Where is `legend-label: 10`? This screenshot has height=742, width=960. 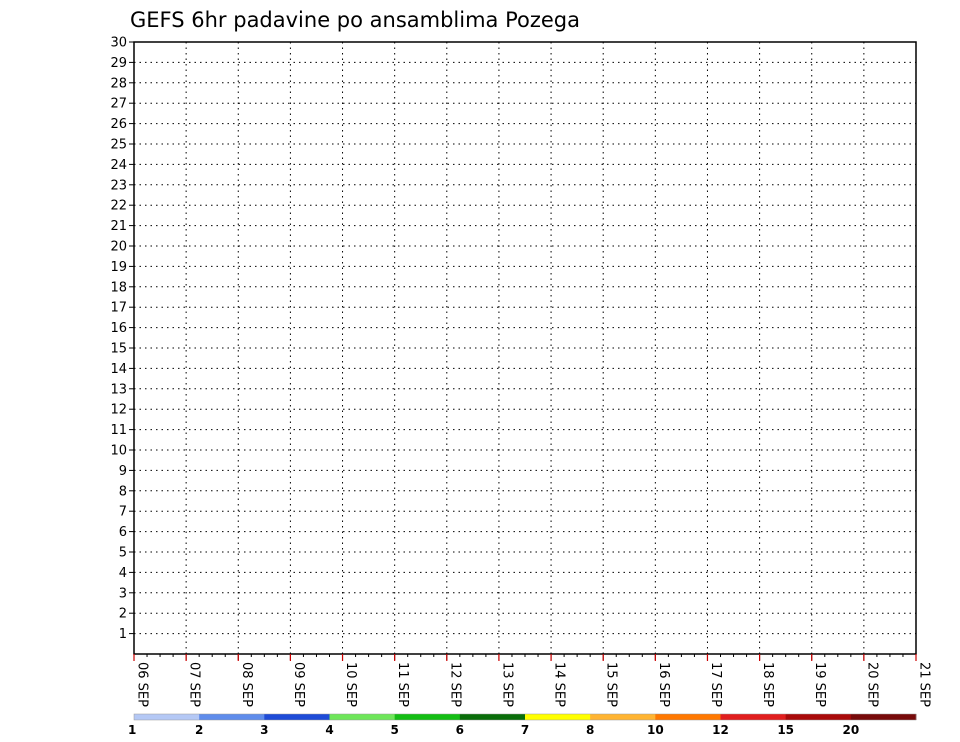 legend-label: 10 is located at coordinates (655, 730).